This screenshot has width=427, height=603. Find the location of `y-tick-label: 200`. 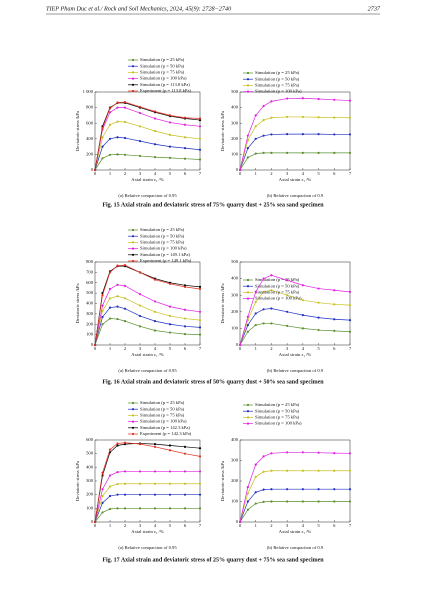

y-tick-label: 200 is located at coordinates (90, 494).